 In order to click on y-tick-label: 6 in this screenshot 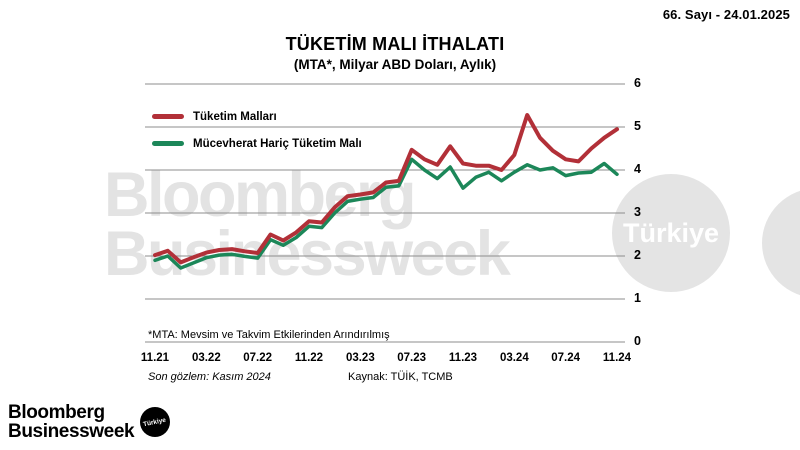, I will do `click(637, 83)`.